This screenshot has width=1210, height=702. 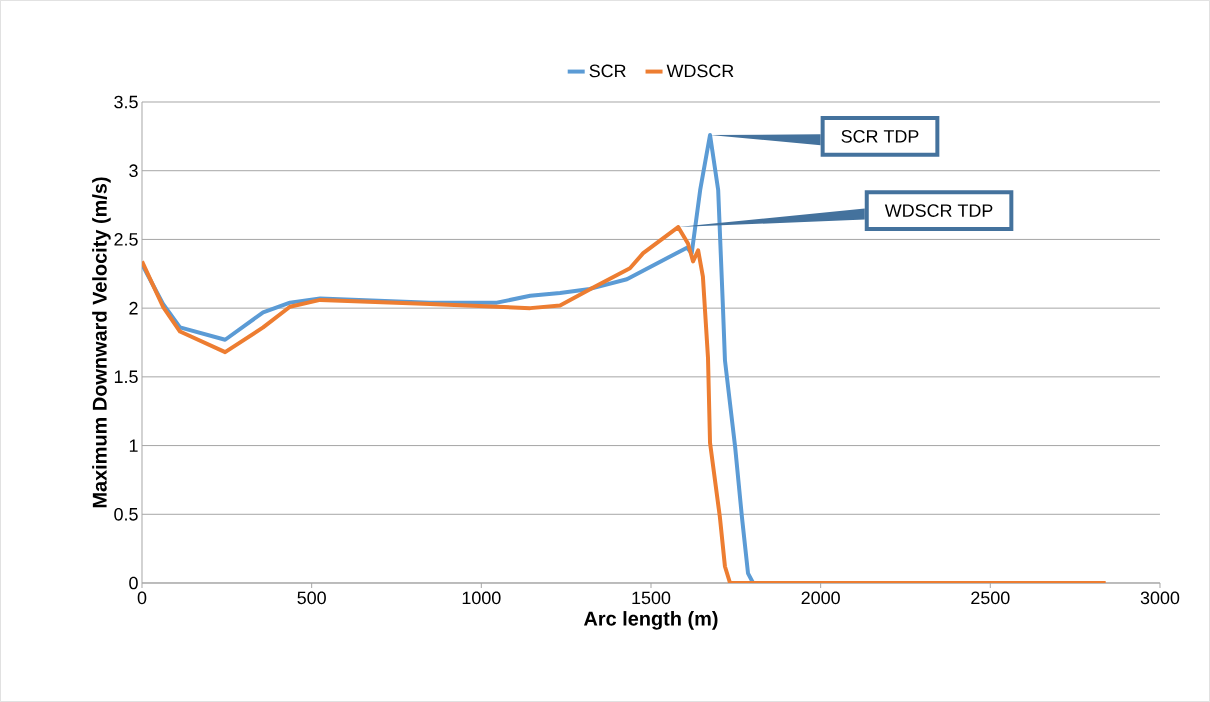 What do you see at coordinates (126, 102) in the screenshot?
I see `y-tick-label: 3.5` at bounding box center [126, 102].